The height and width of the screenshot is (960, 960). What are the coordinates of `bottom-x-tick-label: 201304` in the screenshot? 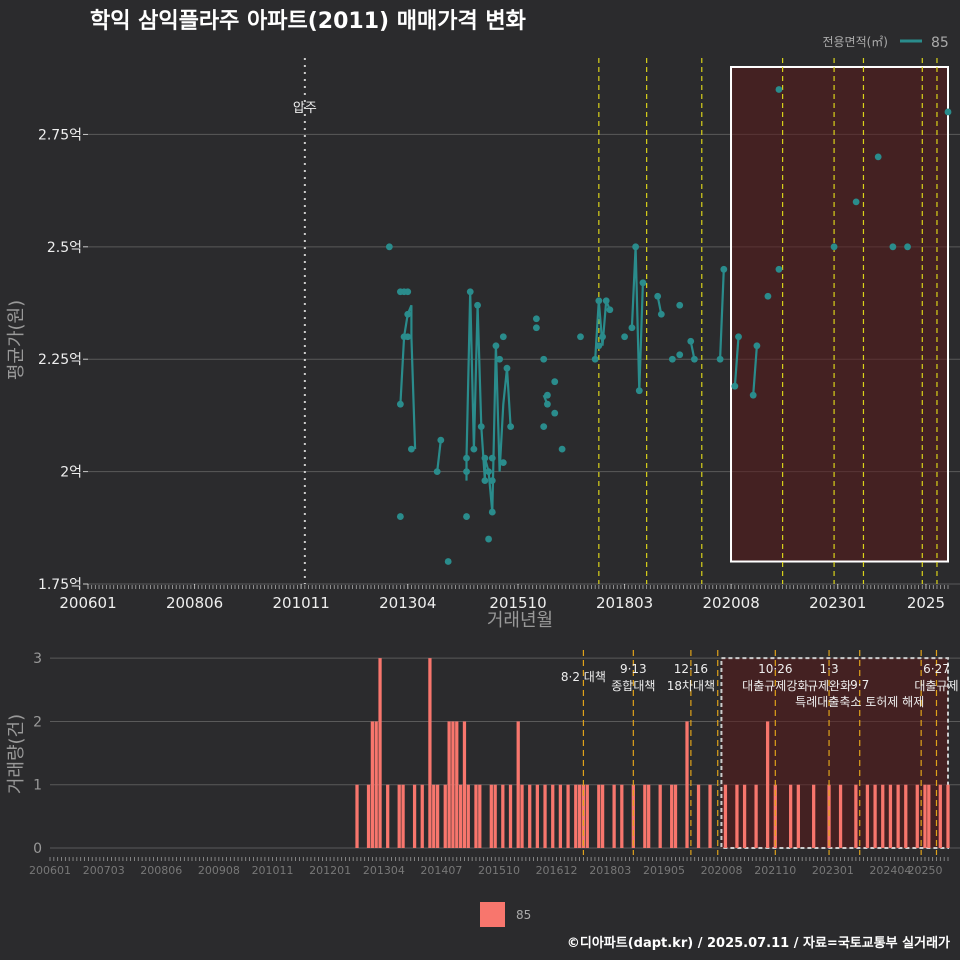 It's located at (384, 870).